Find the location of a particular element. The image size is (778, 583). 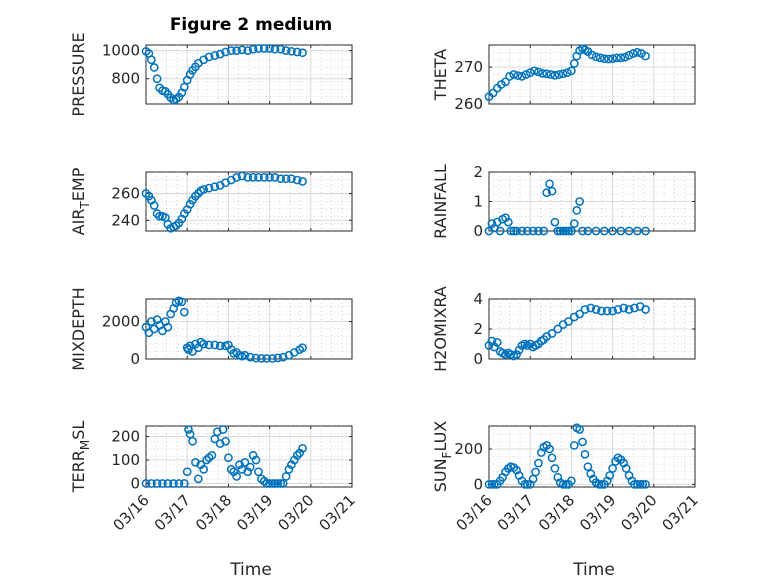

y-tick-label: 2000 is located at coordinates (121, 322).